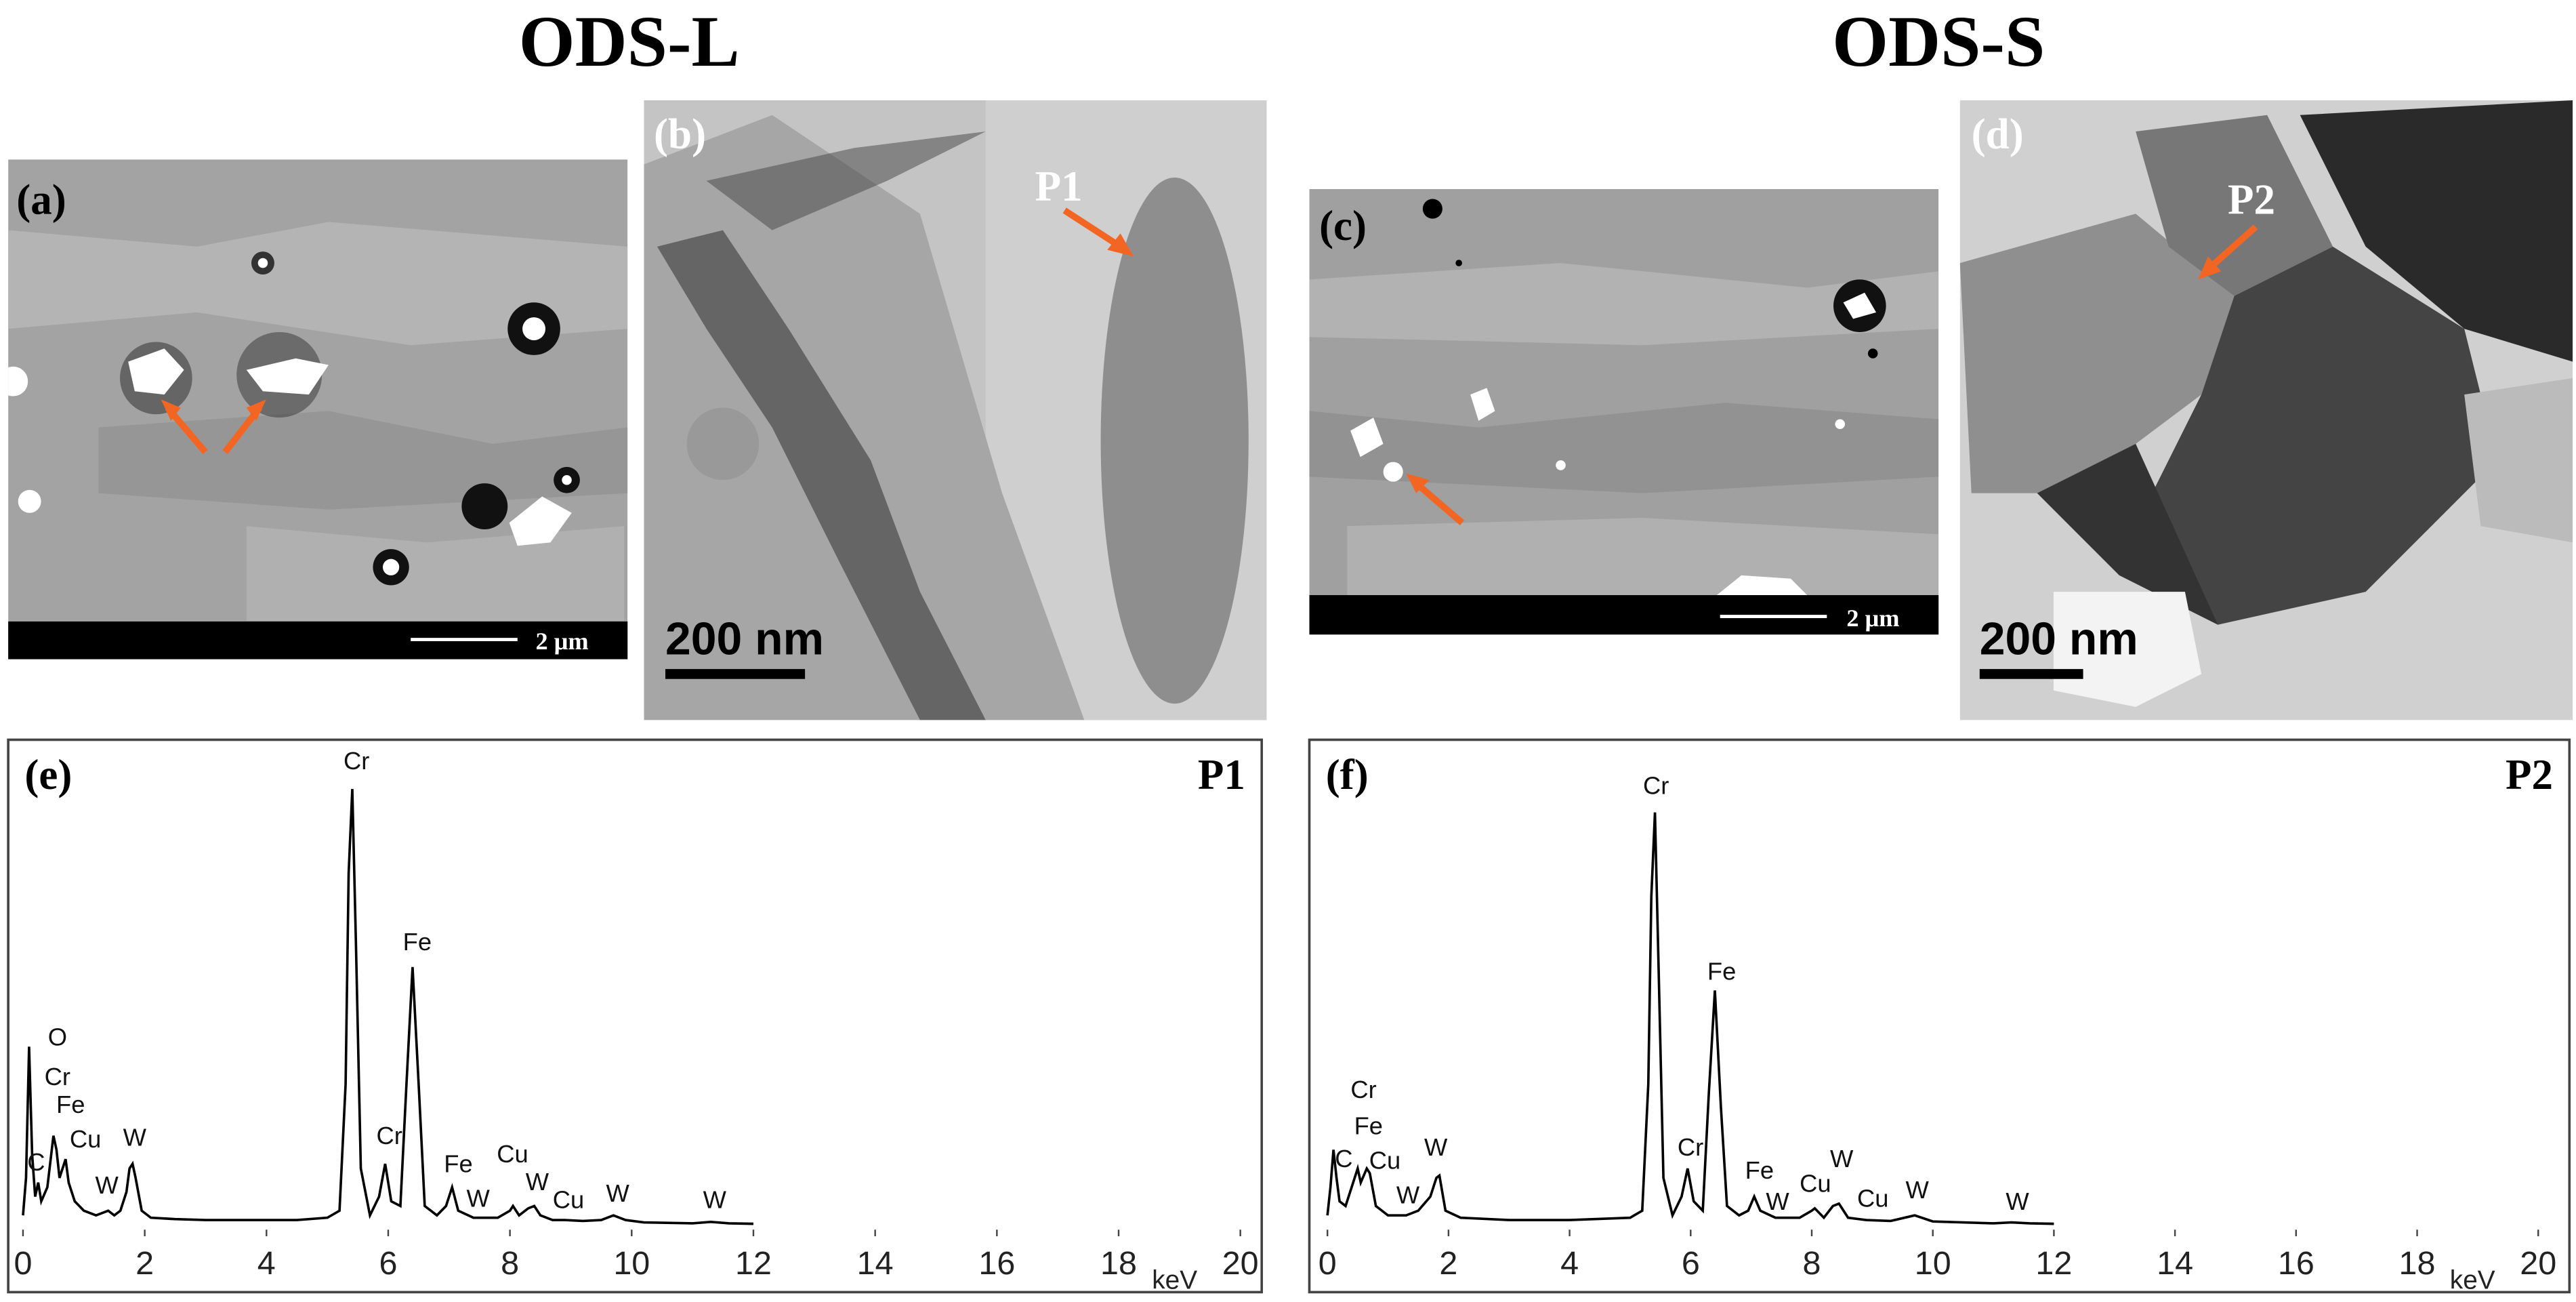 The image size is (2576, 1302). Describe the element at coordinates (1221, 774) in the screenshot. I see `point-label: P1` at that location.